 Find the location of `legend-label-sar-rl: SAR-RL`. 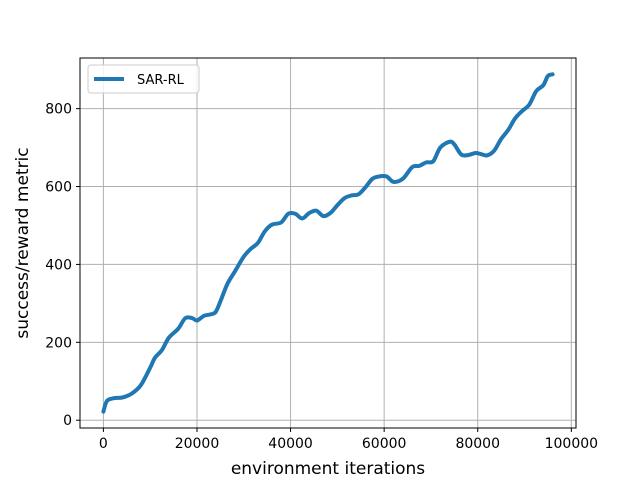

legend-label-sar-rl: SAR-RL is located at coordinates (161, 80).